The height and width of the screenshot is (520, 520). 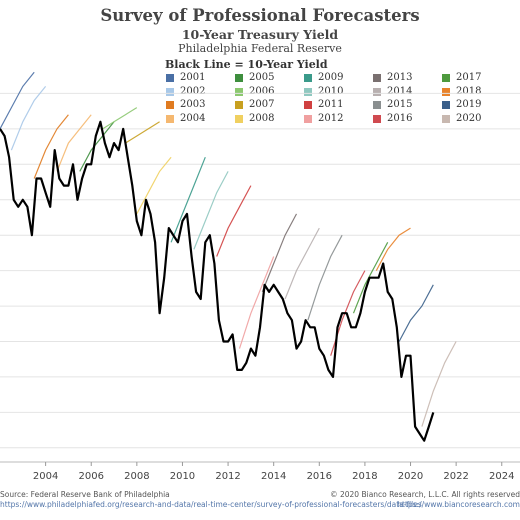 What do you see at coordinates (370, 278) in the screenshot?
I see `forecast-line-2017` at bounding box center [370, 278].